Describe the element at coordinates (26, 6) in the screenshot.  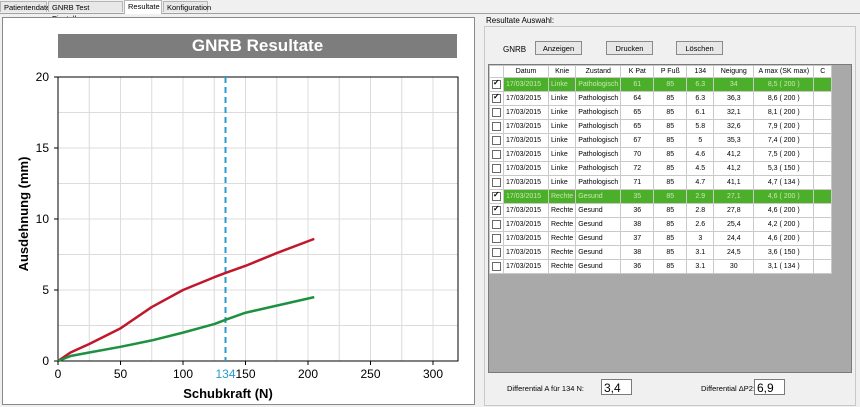
I see `tab-patientendatei: Patientendatei` at that location.